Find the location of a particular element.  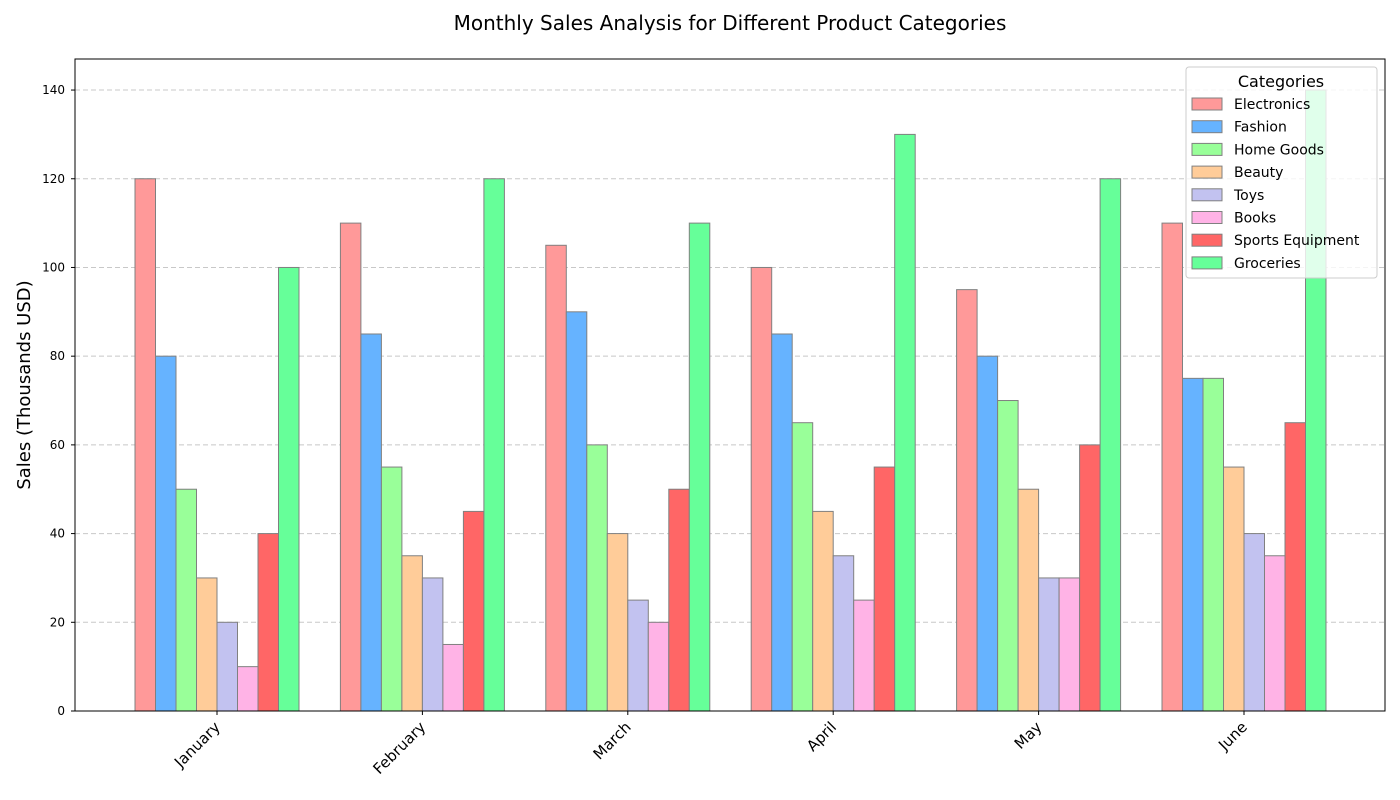

legend-swatch-fashion is located at coordinates (1207, 127).